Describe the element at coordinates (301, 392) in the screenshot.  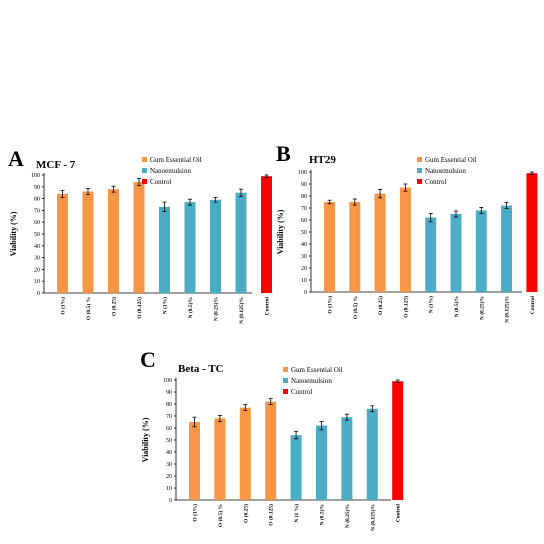
I see `legend-label-control: Control` at that location.